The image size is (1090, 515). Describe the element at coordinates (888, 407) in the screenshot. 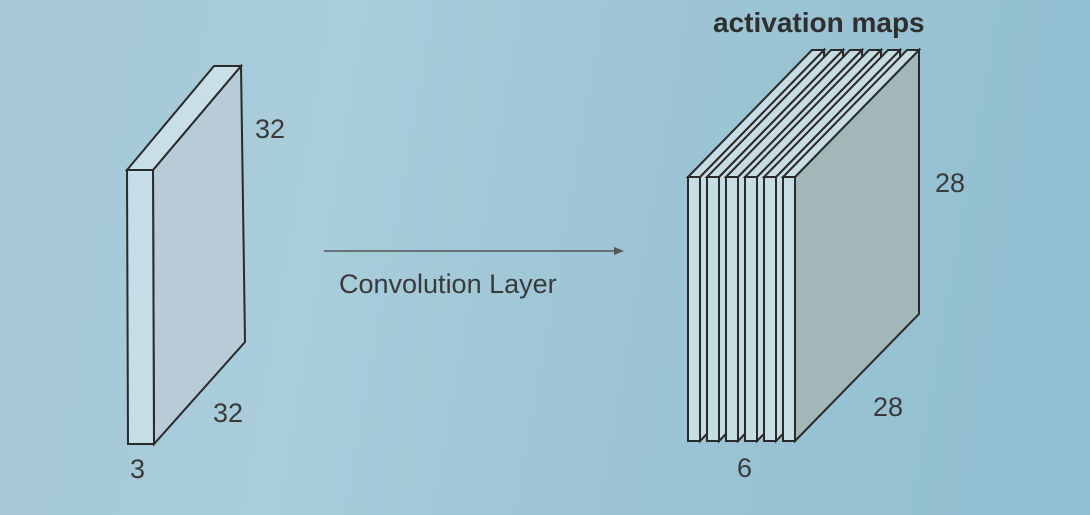

I see `output-width-label: 28` at that location.